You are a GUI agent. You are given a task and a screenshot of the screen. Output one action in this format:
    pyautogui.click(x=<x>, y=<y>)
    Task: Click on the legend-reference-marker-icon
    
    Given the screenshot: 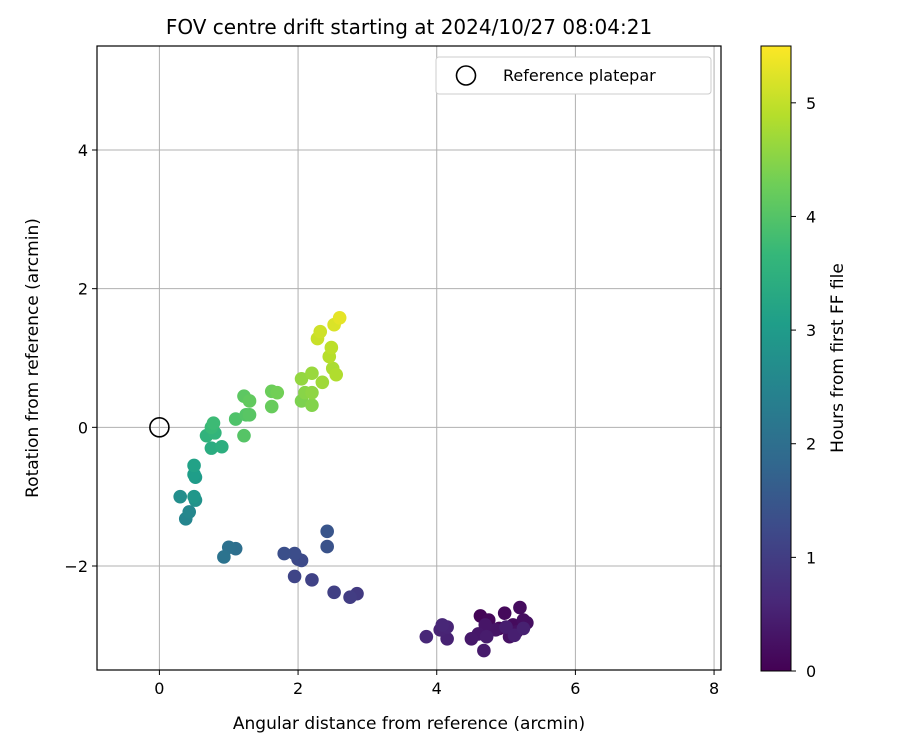 What is the action you would take?
    pyautogui.click(x=466, y=75)
    